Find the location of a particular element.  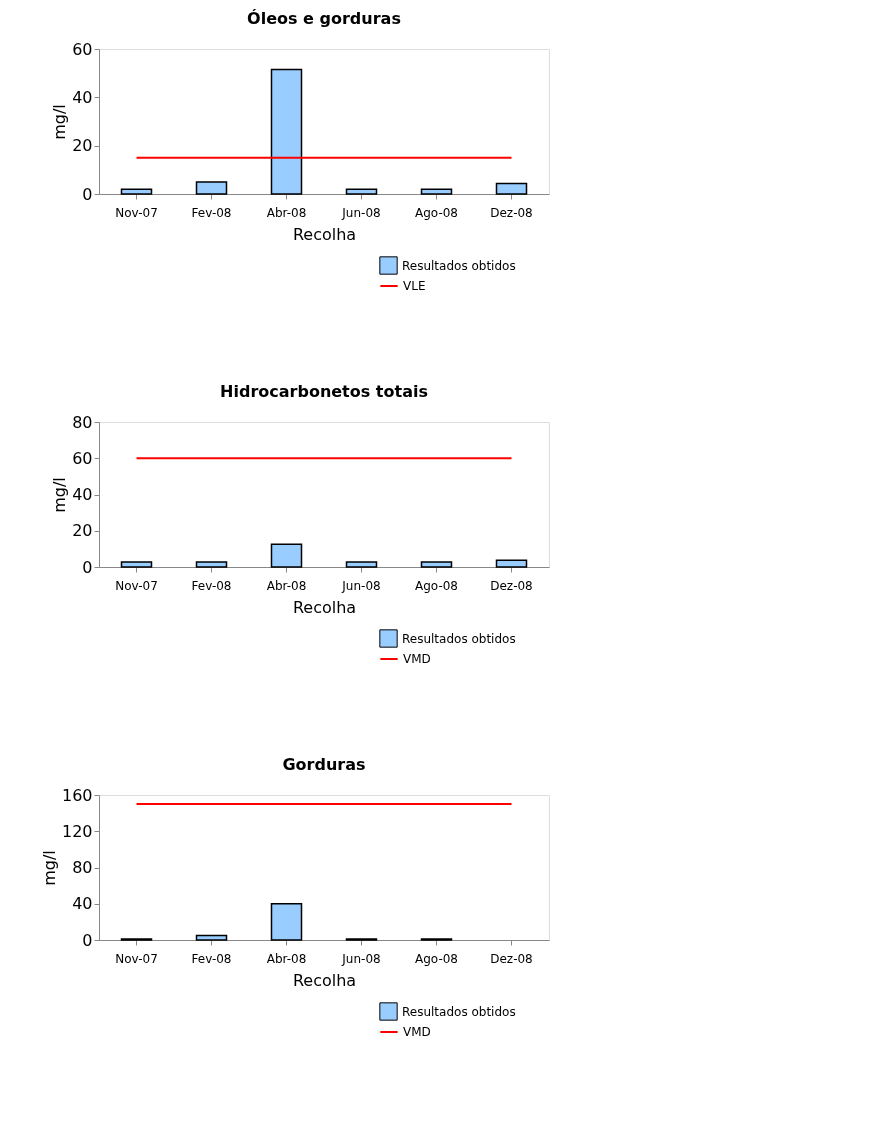

legend-label: VLE is located at coordinates (414, 286).